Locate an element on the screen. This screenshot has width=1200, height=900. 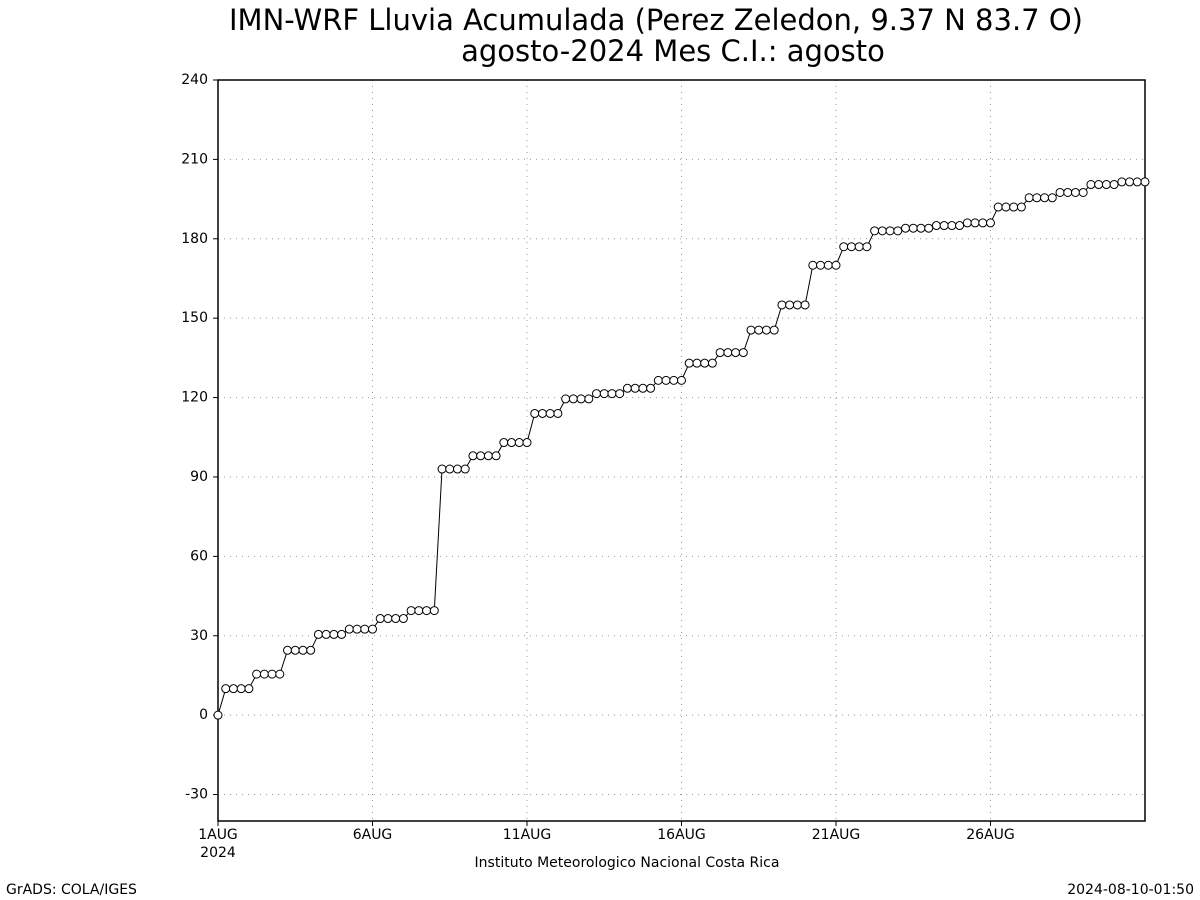
x-tick-label: 16AUG is located at coordinates (681, 835).